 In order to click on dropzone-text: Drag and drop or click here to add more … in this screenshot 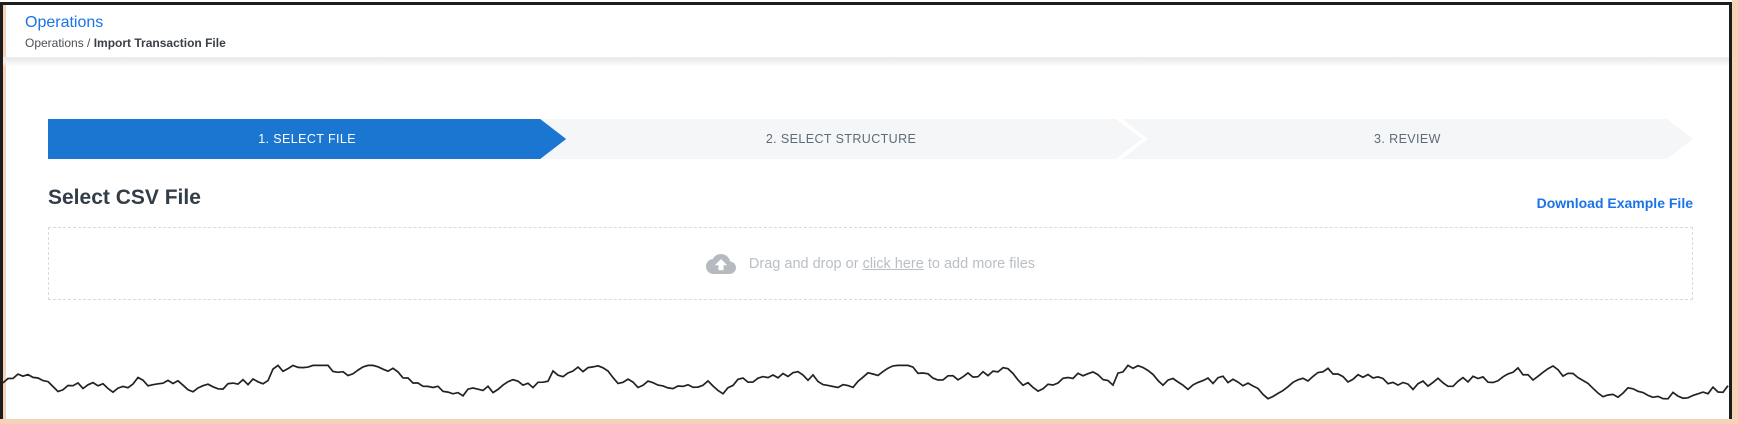, I will do `click(892, 264)`.